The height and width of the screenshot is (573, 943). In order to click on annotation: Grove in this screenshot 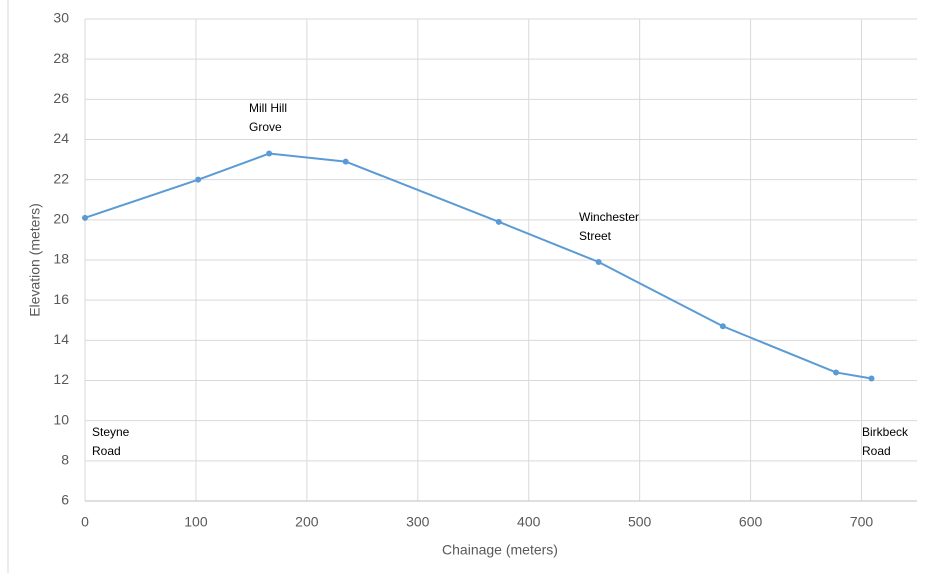, I will do `click(265, 127)`.